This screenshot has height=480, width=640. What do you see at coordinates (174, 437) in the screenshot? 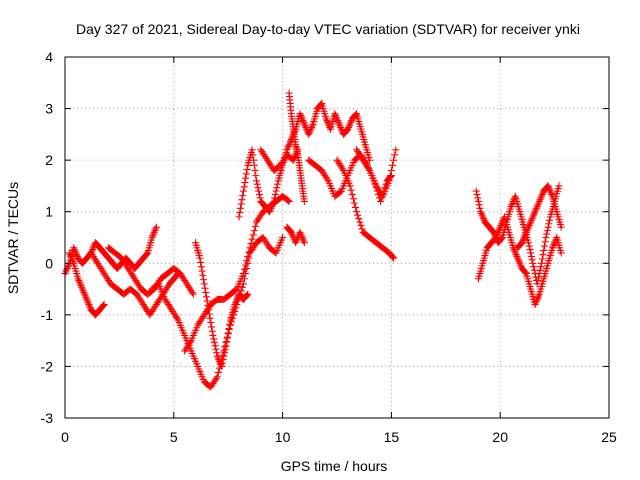
I see `x-tick-label: 5` at bounding box center [174, 437].